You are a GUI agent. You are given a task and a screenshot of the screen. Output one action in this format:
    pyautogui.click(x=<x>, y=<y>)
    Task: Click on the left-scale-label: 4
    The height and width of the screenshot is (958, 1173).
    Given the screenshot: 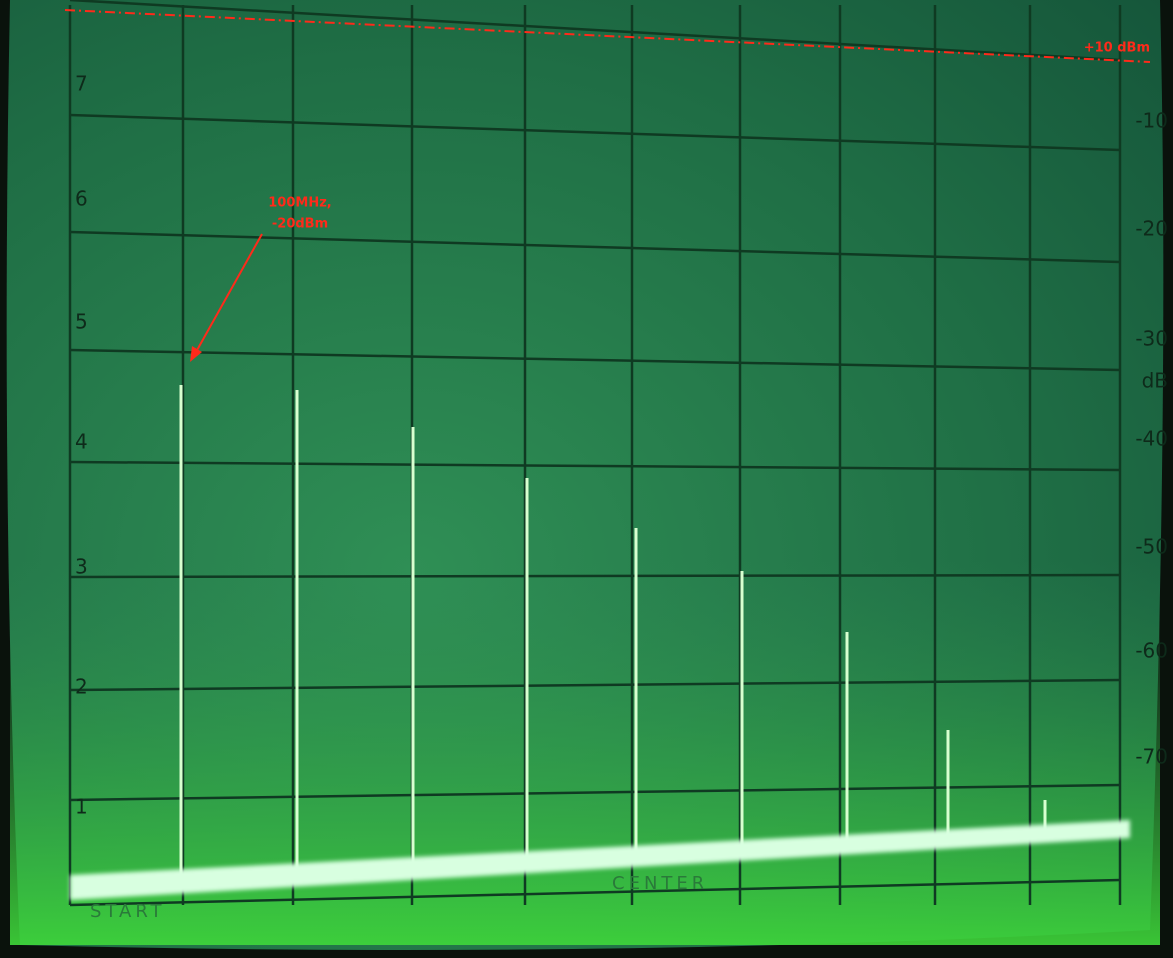 What is the action you would take?
    pyautogui.click(x=81, y=442)
    